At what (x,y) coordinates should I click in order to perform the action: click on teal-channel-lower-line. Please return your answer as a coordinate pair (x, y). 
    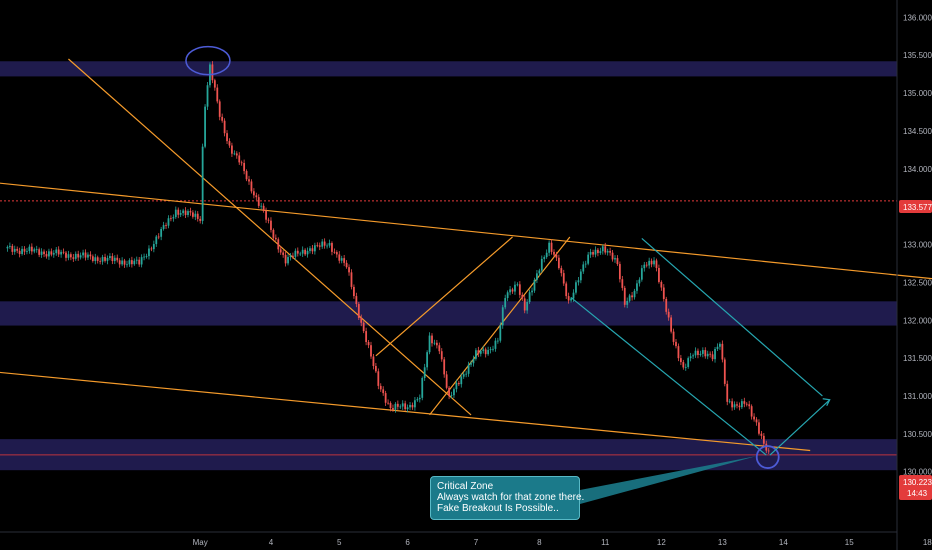
    Looking at the image, I should click on (668, 376).